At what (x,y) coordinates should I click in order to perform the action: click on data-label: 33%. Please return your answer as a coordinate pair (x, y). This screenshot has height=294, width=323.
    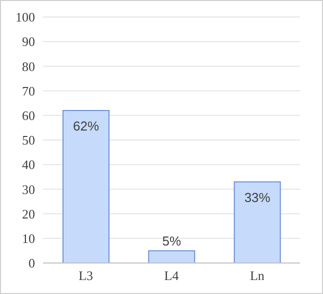
    Looking at the image, I should click on (257, 197).